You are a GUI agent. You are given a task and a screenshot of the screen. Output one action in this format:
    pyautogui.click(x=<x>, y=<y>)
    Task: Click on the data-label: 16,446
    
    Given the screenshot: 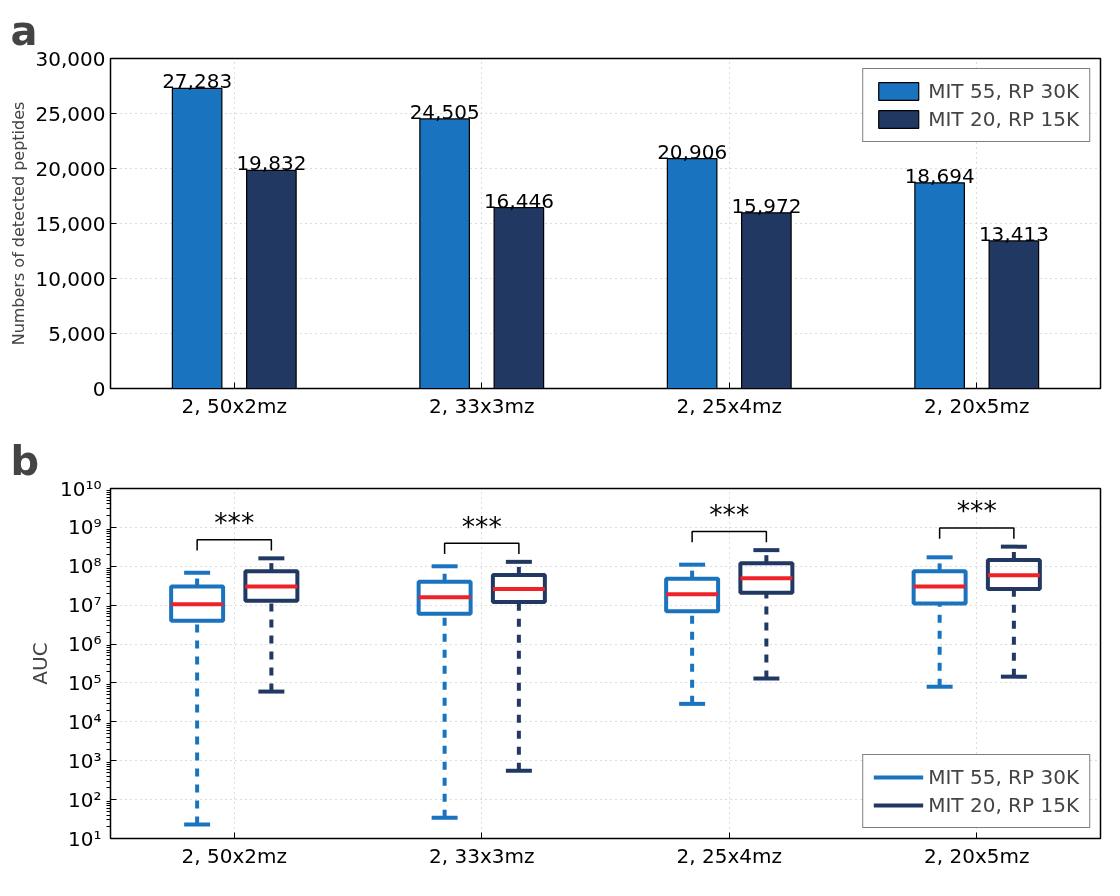 What is the action you would take?
    pyautogui.click(x=518, y=200)
    